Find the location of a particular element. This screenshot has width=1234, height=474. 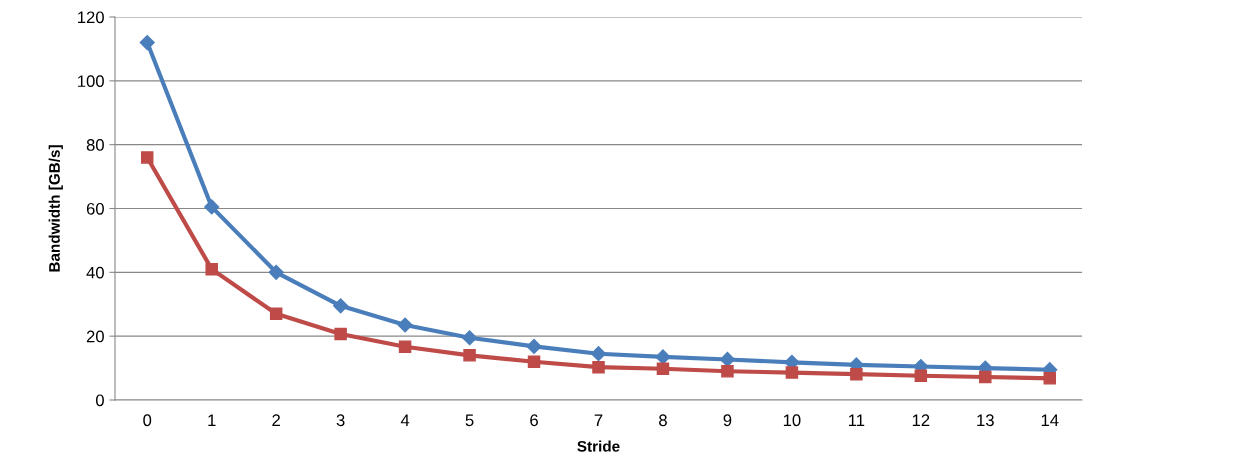

x-tick-label: 4 is located at coordinates (405, 420).